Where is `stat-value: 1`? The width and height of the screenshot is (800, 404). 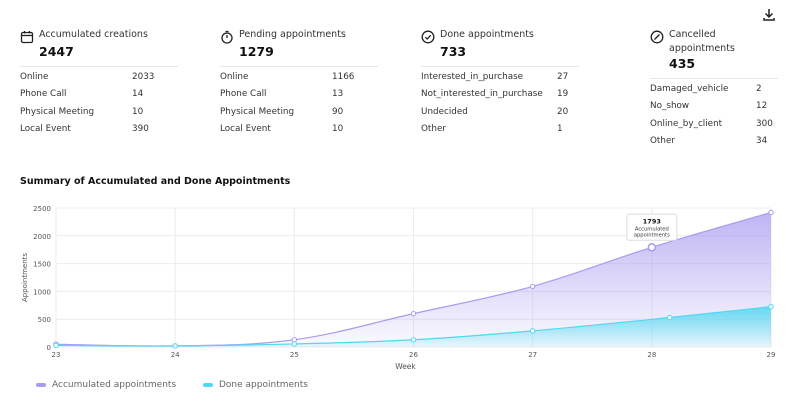 stat-value: 1 is located at coordinates (560, 129).